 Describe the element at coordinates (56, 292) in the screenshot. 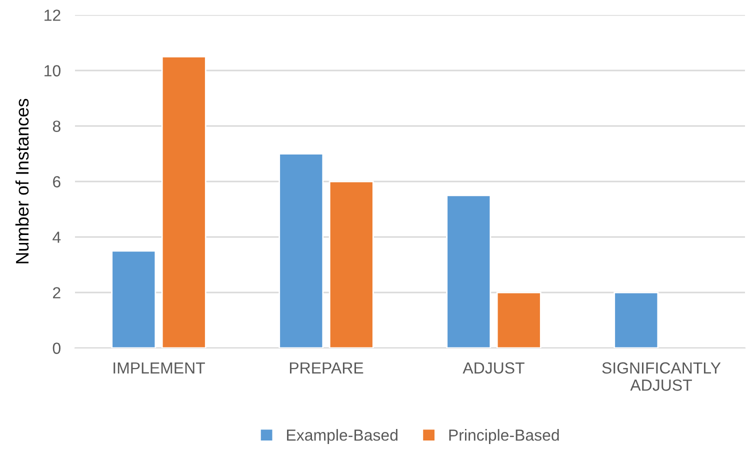

I see `y-tick-label: 2` at that location.